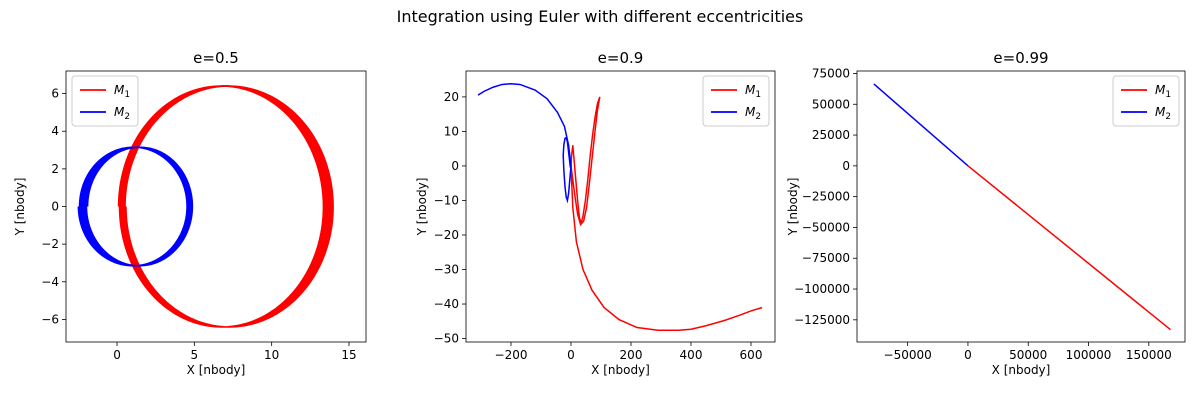 This screenshot has height=400, width=1200. I want to click on x-tick-label: 150000, so click(1149, 355).